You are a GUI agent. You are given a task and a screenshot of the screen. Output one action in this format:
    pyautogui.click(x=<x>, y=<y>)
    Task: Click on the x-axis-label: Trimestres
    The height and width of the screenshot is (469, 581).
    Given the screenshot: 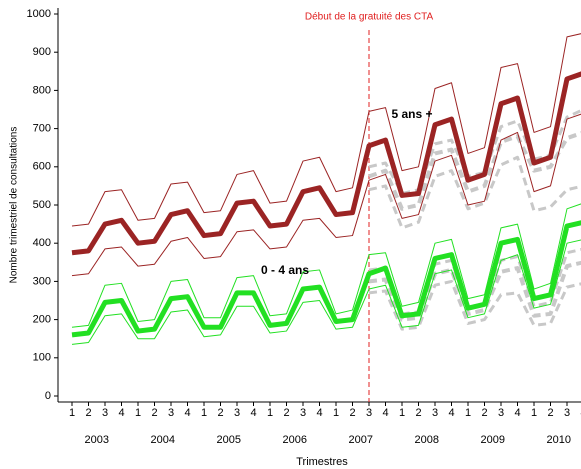 What is the action you would take?
    pyautogui.click(x=322, y=462)
    